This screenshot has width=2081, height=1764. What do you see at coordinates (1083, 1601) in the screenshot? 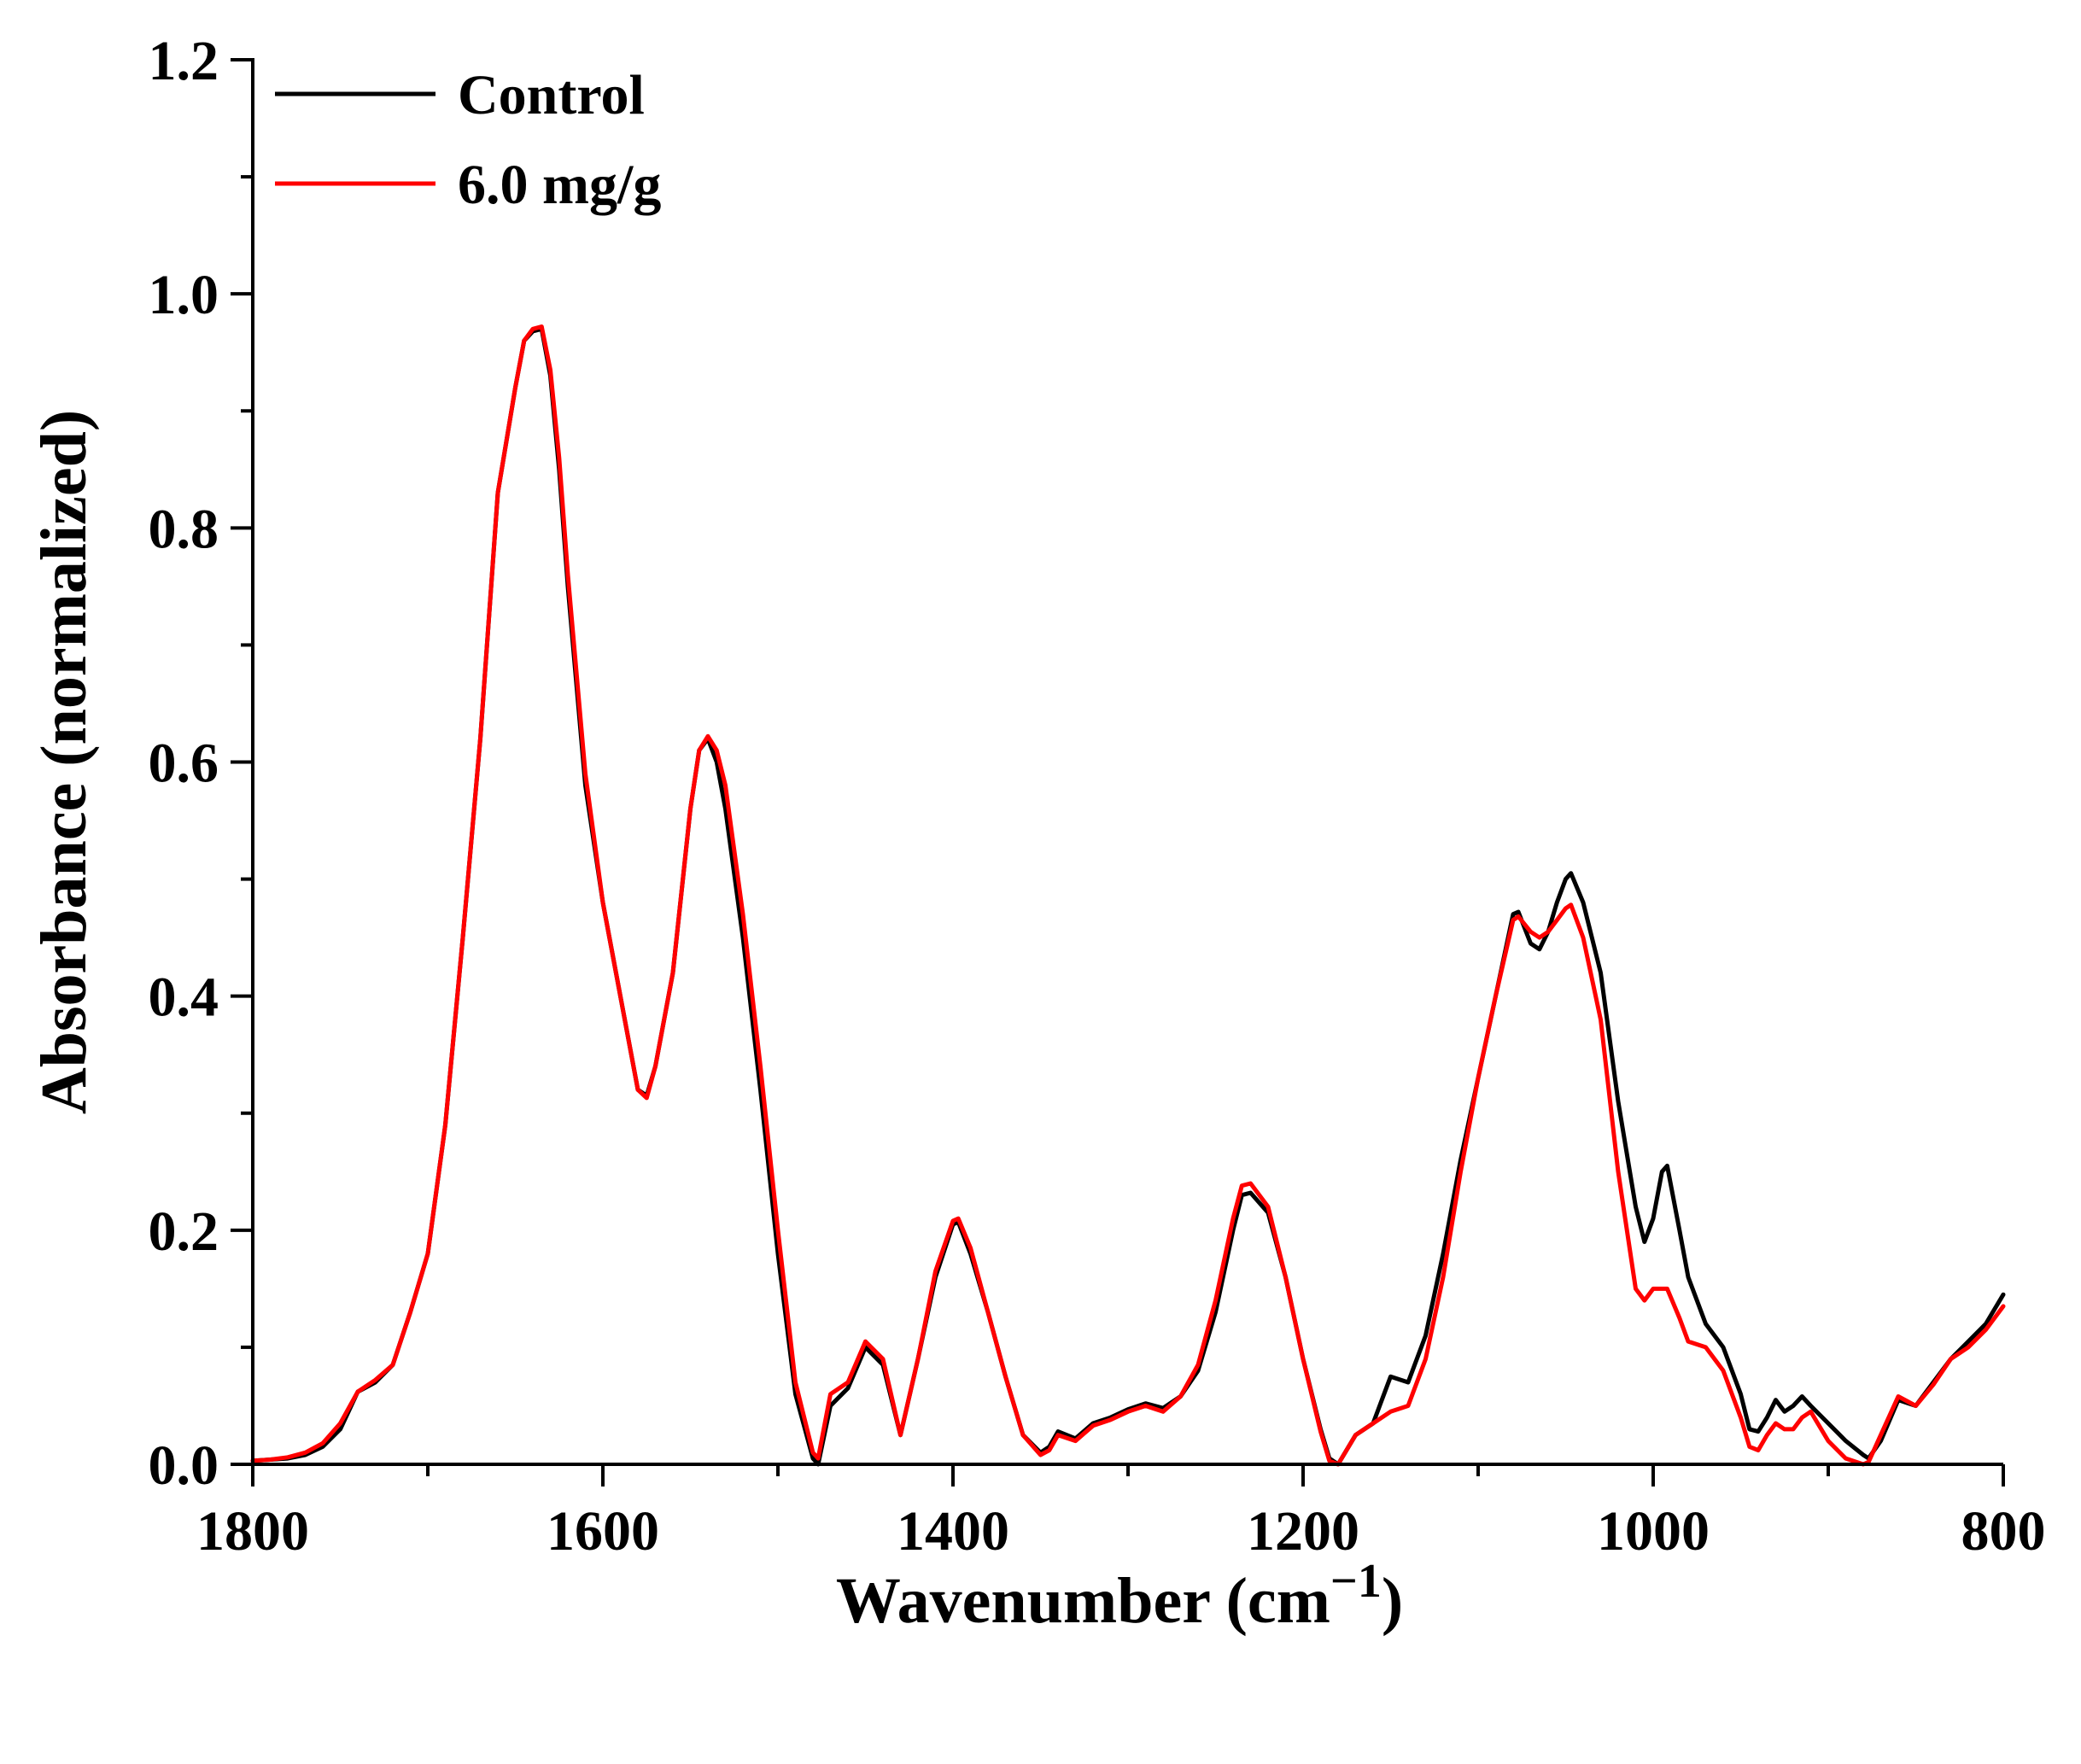
I see `x-axis-title-main: Wavenumber (cm` at bounding box center [1083, 1601].